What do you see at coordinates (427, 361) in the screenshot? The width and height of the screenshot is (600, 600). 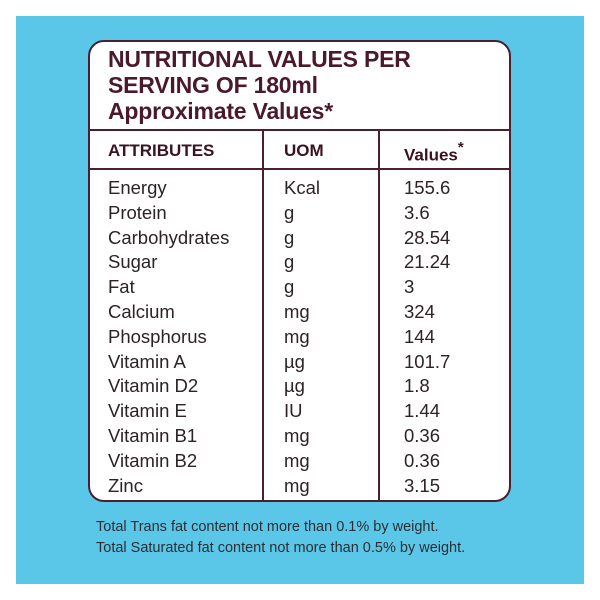 I see `row-value: 101.7` at bounding box center [427, 361].